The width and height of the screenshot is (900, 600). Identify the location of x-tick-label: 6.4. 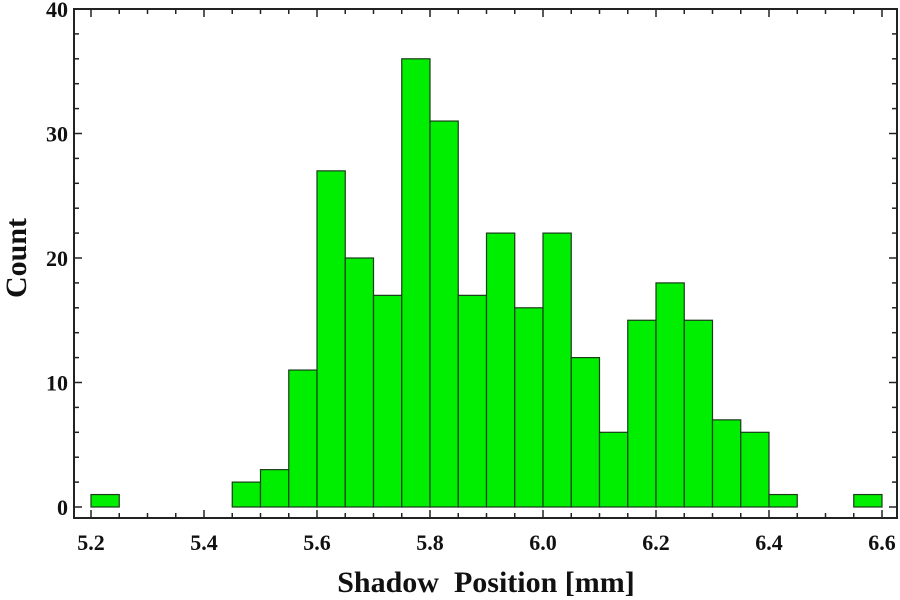
(769, 542).